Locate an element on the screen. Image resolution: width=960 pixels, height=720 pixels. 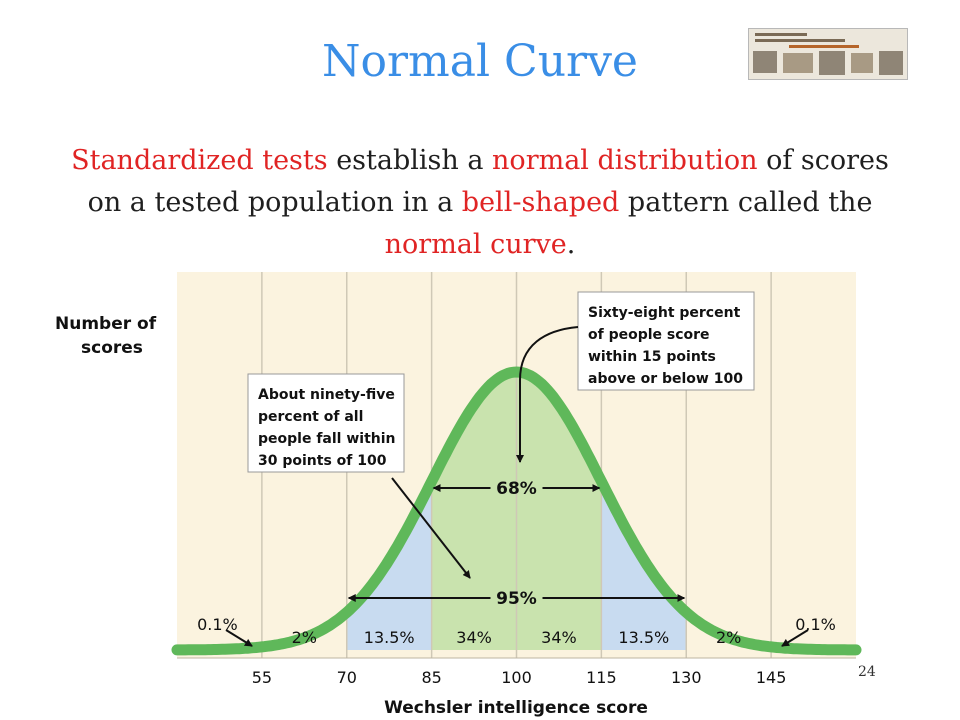
annotation-95-background is located at coordinates (326, 423).